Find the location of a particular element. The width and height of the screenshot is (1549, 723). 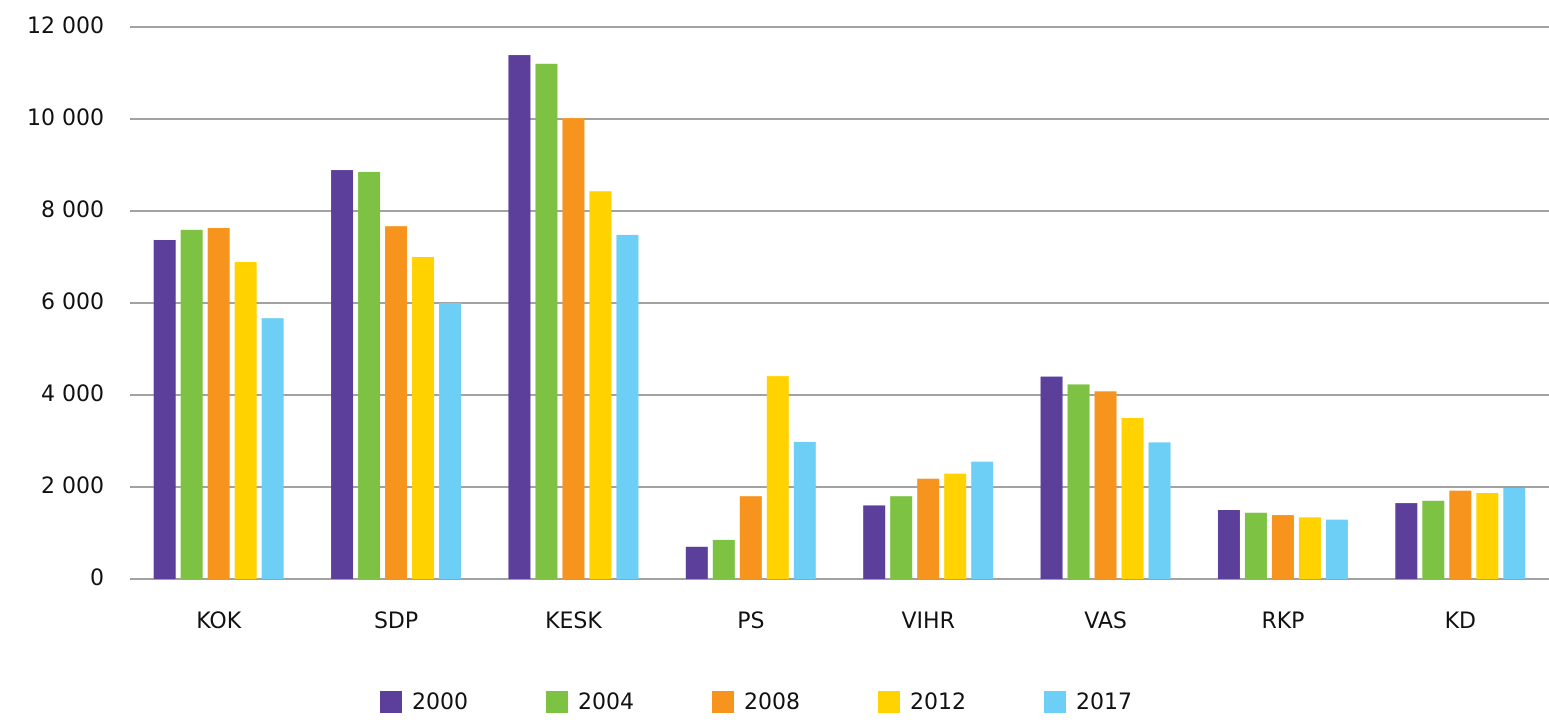

y-tick-label: 2 000 is located at coordinates (72, 486).